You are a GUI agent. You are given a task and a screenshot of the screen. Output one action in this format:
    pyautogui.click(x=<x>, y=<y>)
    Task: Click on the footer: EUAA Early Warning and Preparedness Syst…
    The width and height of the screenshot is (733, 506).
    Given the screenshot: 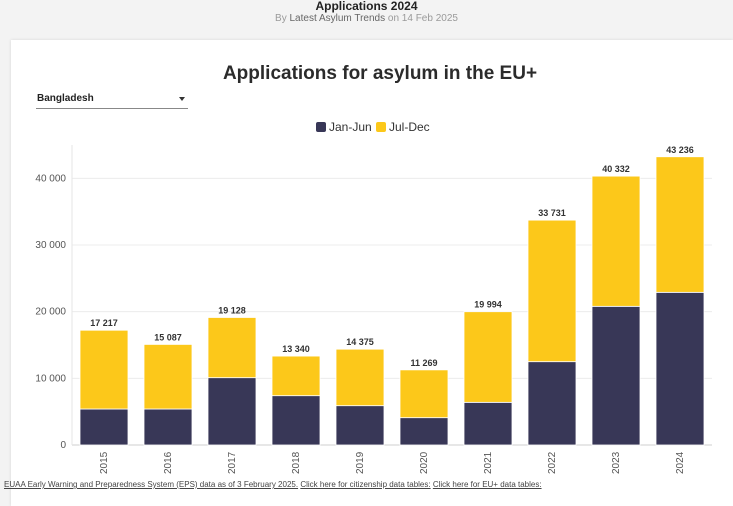 What is the action you would take?
    pyautogui.click(x=273, y=484)
    